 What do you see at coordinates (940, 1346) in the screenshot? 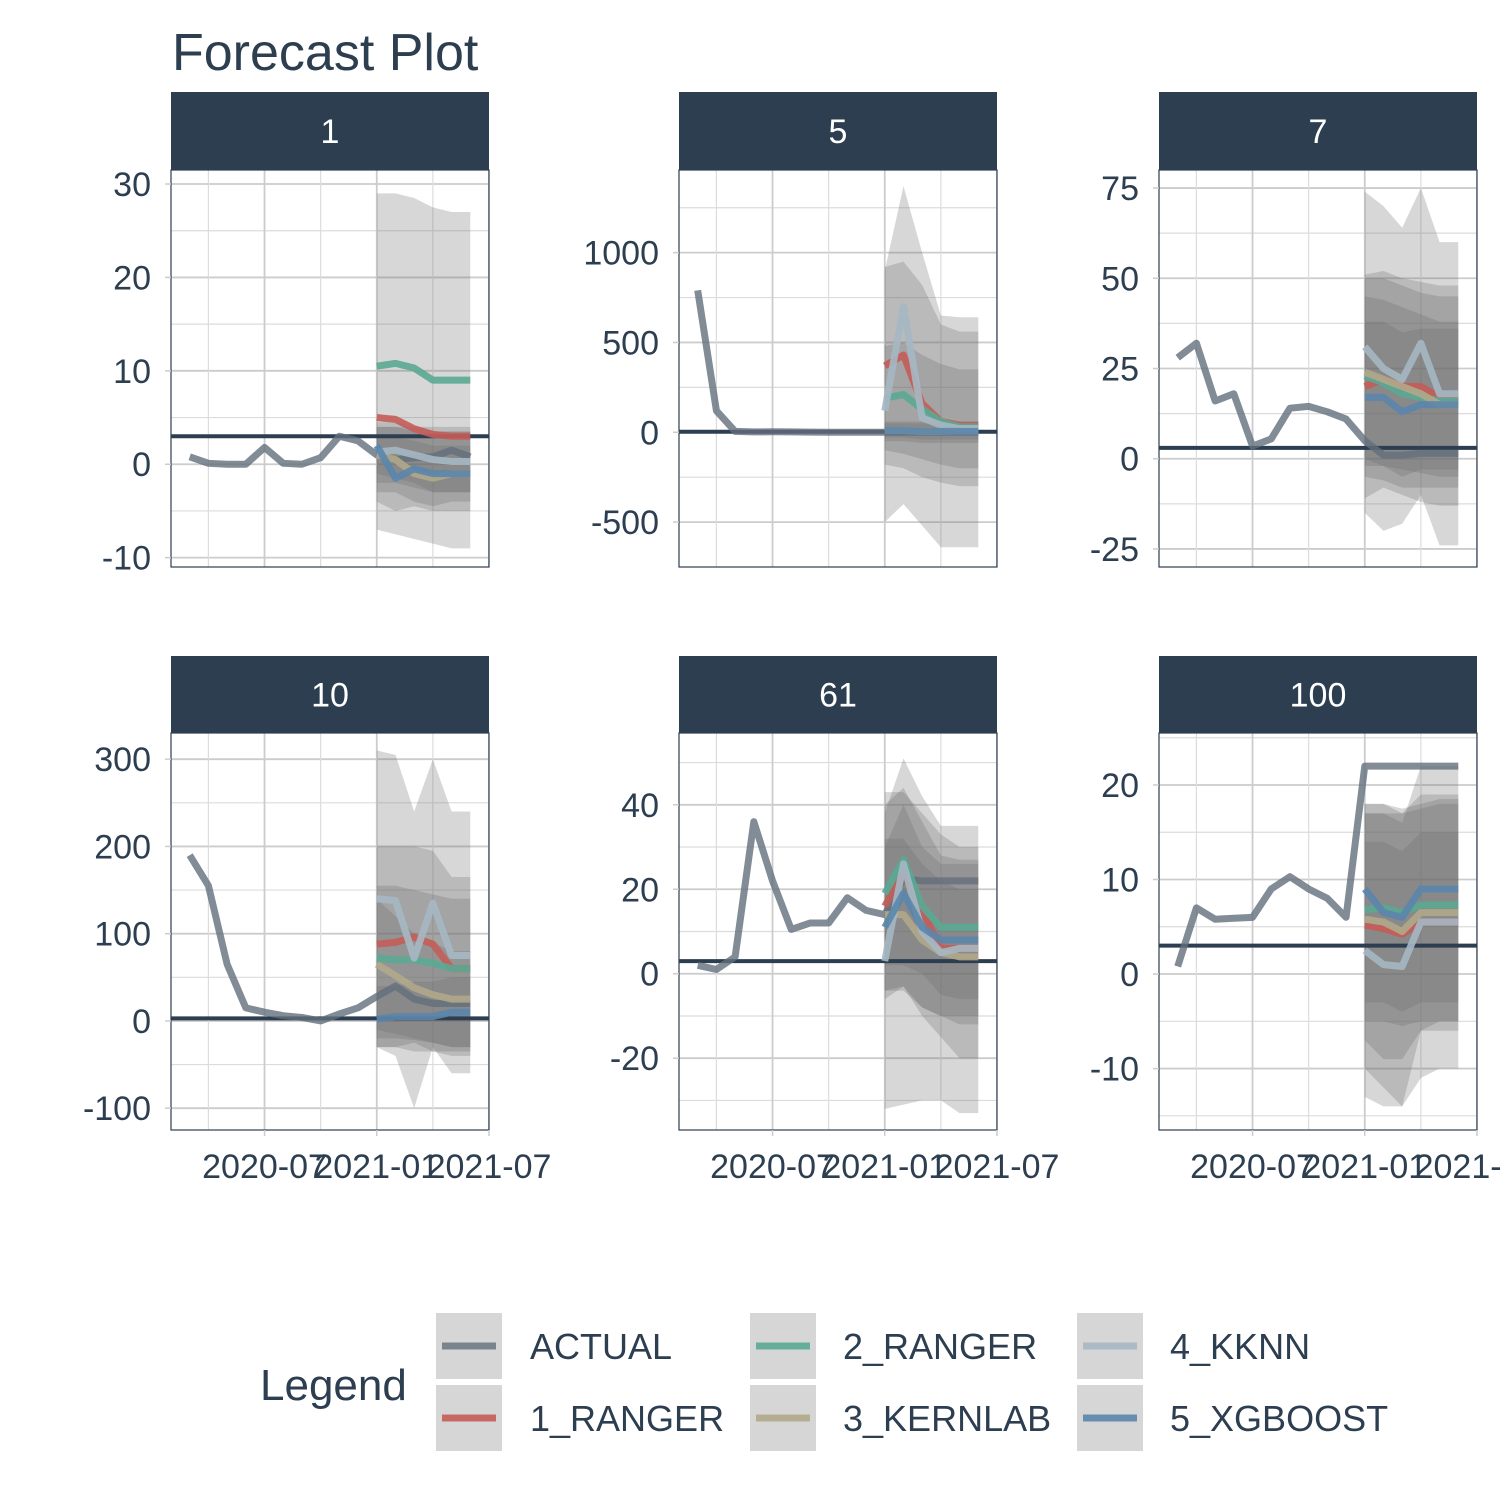
I see `legend-label: 2_RANGER` at bounding box center [940, 1346].